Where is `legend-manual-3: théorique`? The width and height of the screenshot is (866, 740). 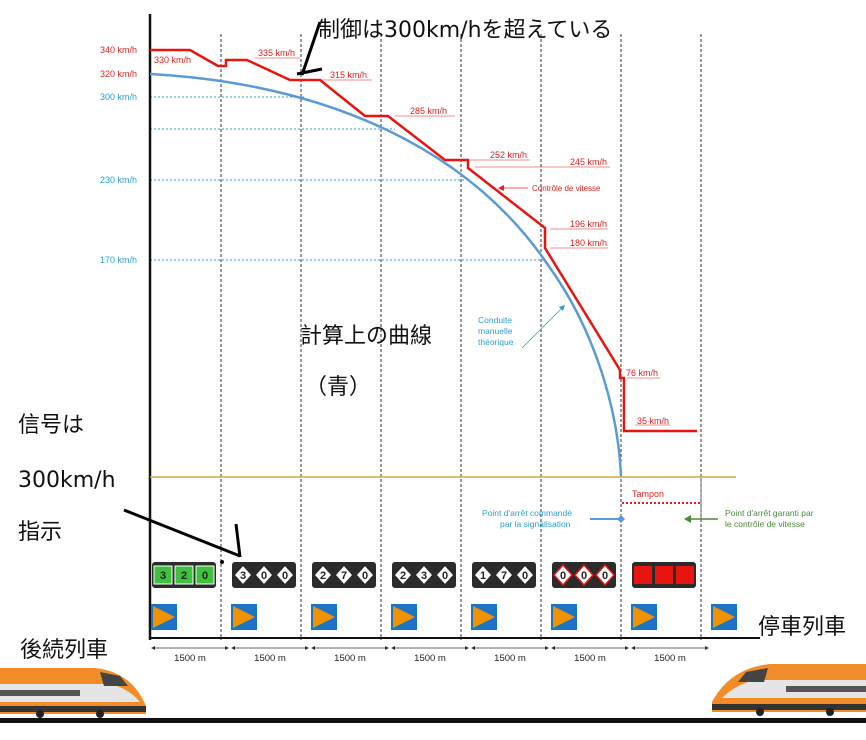
legend-manual-3: théorique is located at coordinates (496, 342).